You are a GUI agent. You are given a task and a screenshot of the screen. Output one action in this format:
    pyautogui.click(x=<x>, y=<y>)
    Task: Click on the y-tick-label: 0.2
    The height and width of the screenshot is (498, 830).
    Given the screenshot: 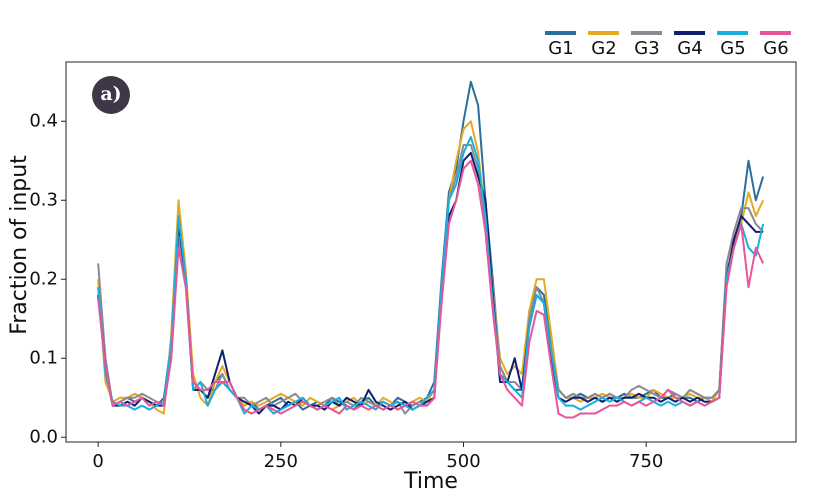 What is the action you would take?
    pyautogui.click(x=43, y=278)
    